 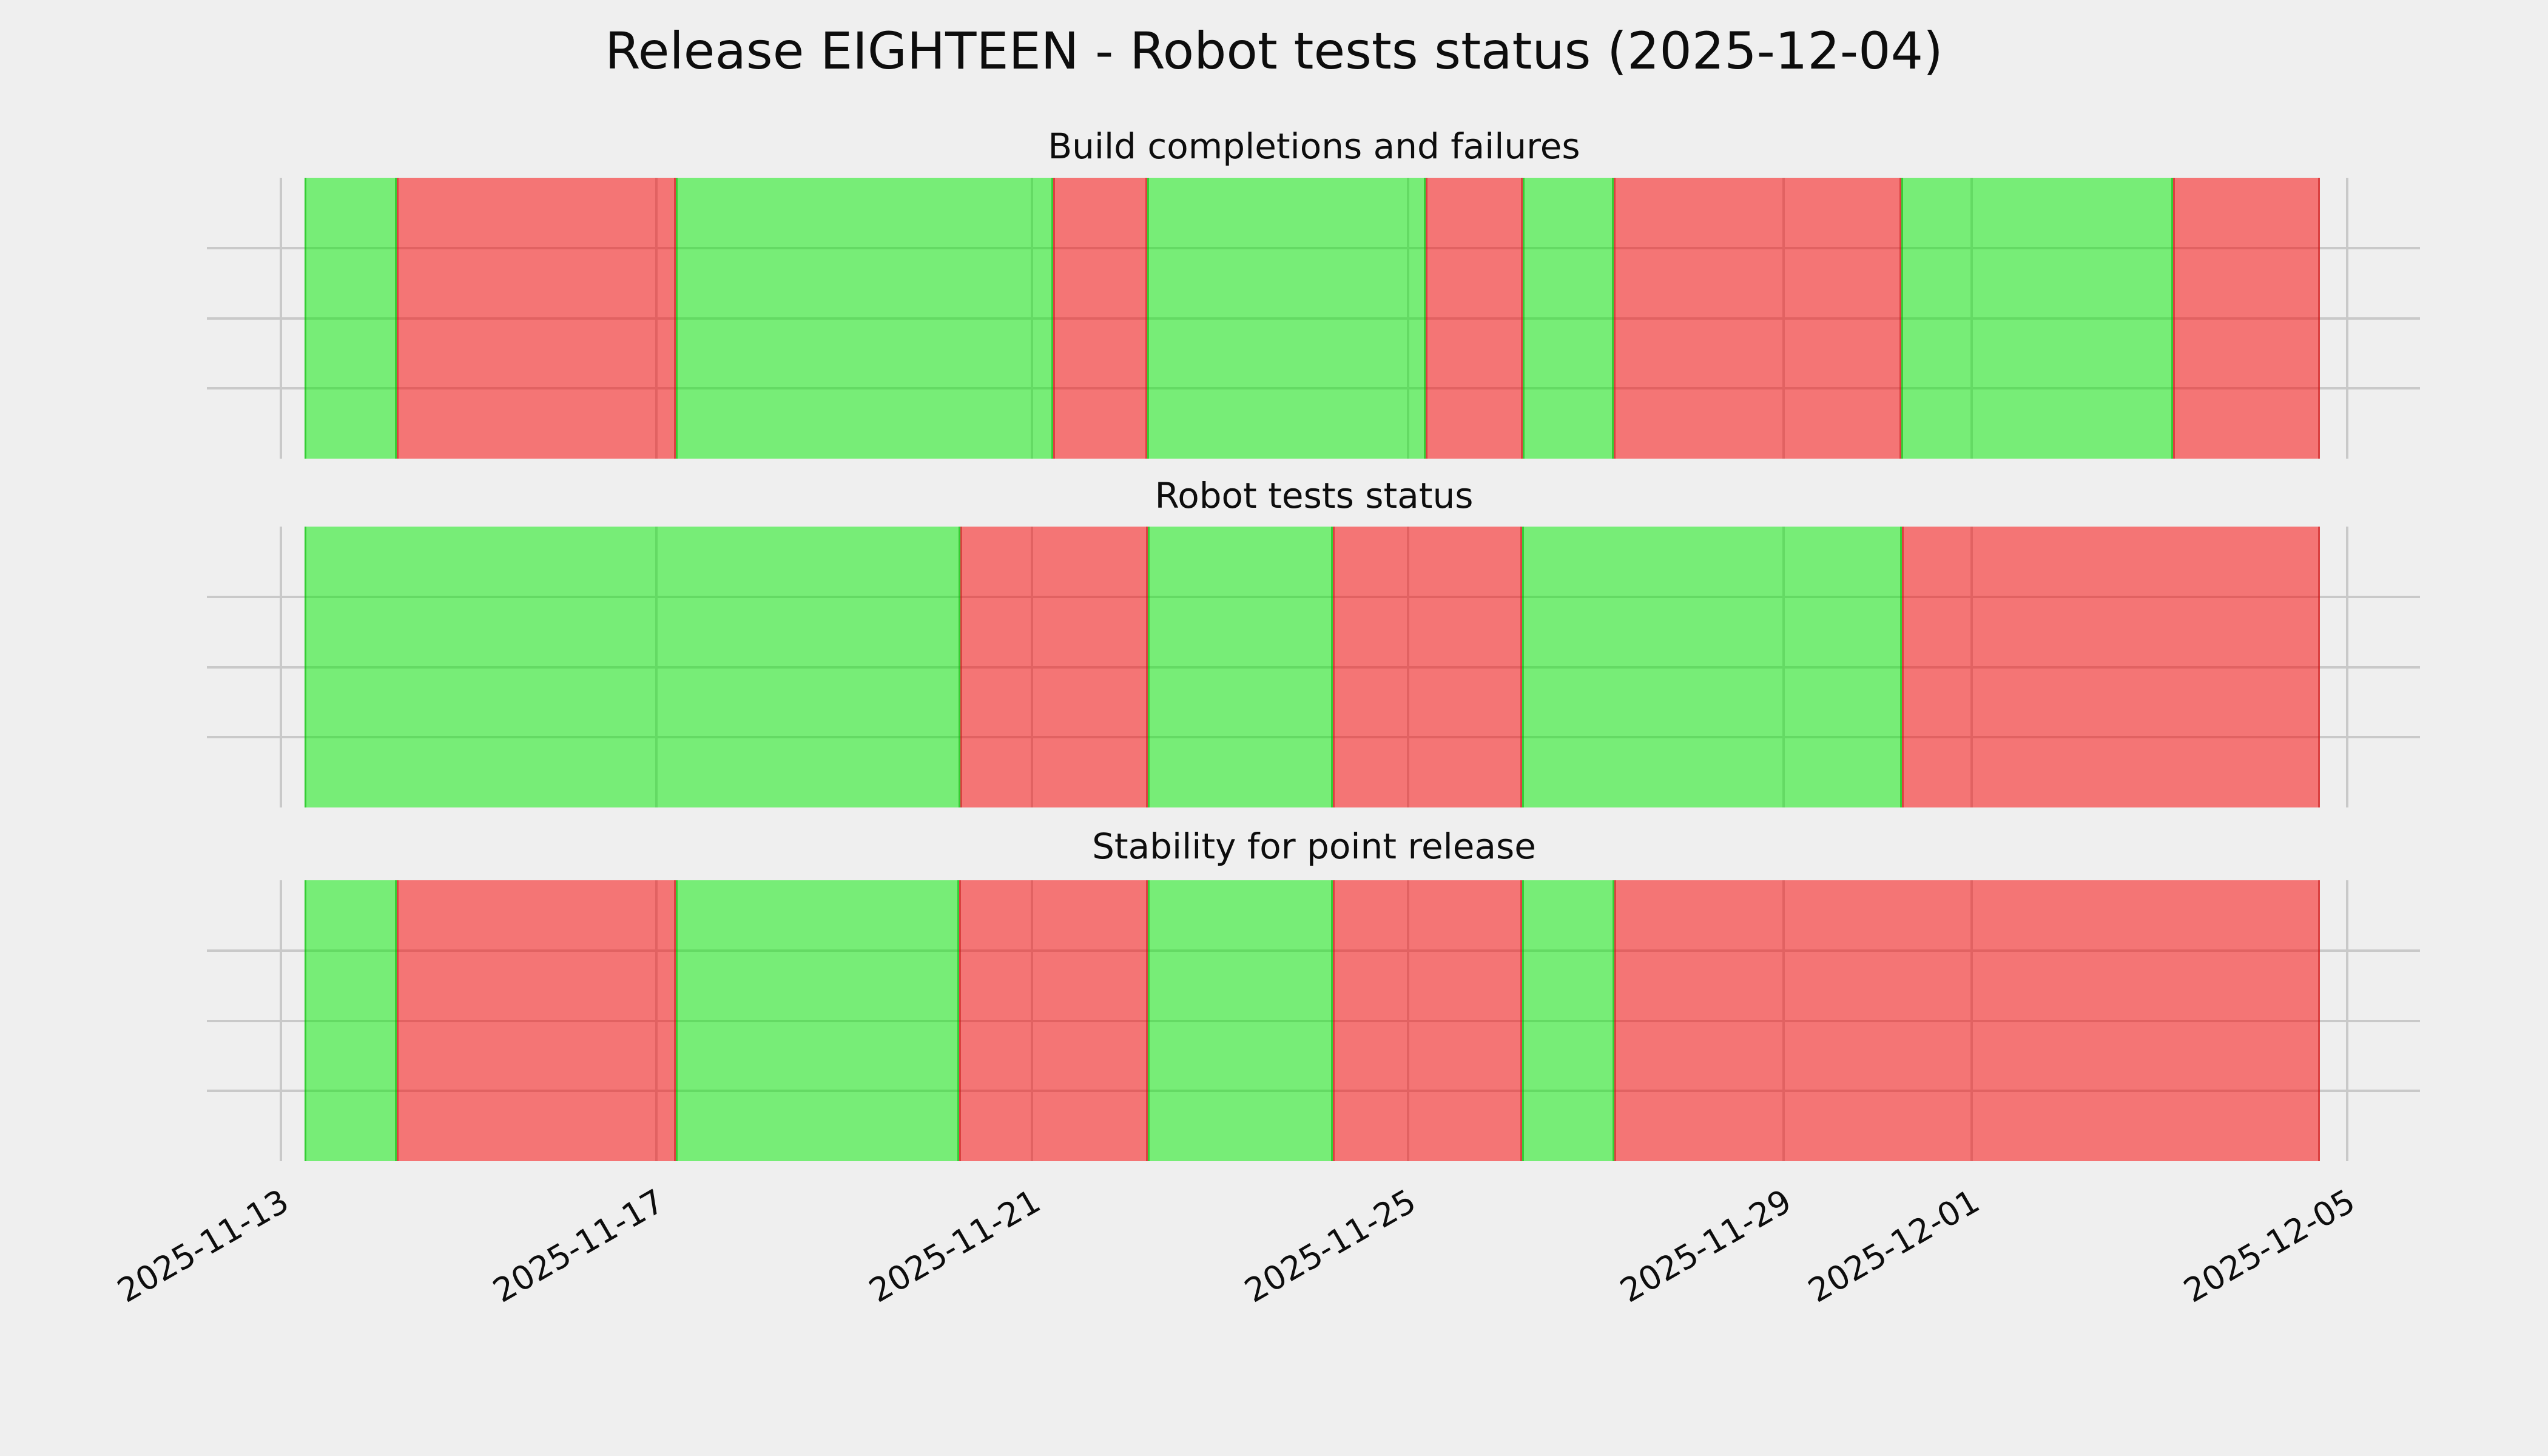 I want to click on x-tick-label: 2025-11-17, so click(x=579, y=1246).